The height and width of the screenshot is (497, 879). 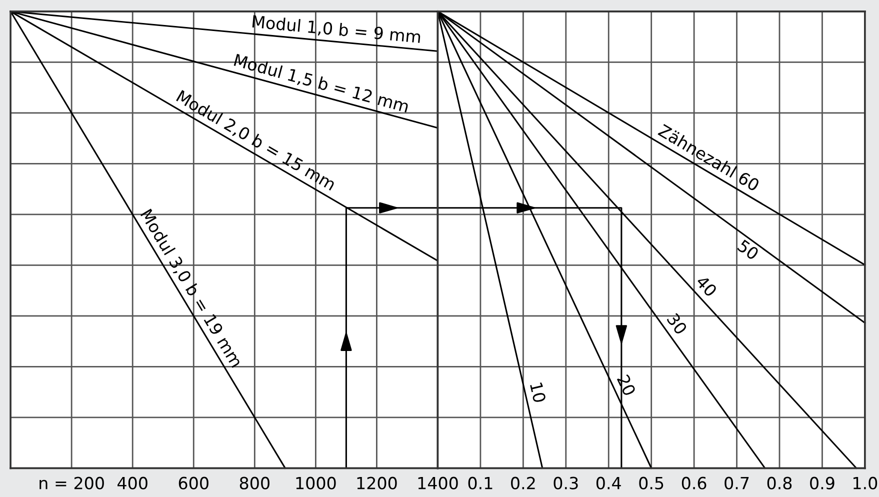 I want to click on x-tick-label: 1400, so click(x=438, y=483).